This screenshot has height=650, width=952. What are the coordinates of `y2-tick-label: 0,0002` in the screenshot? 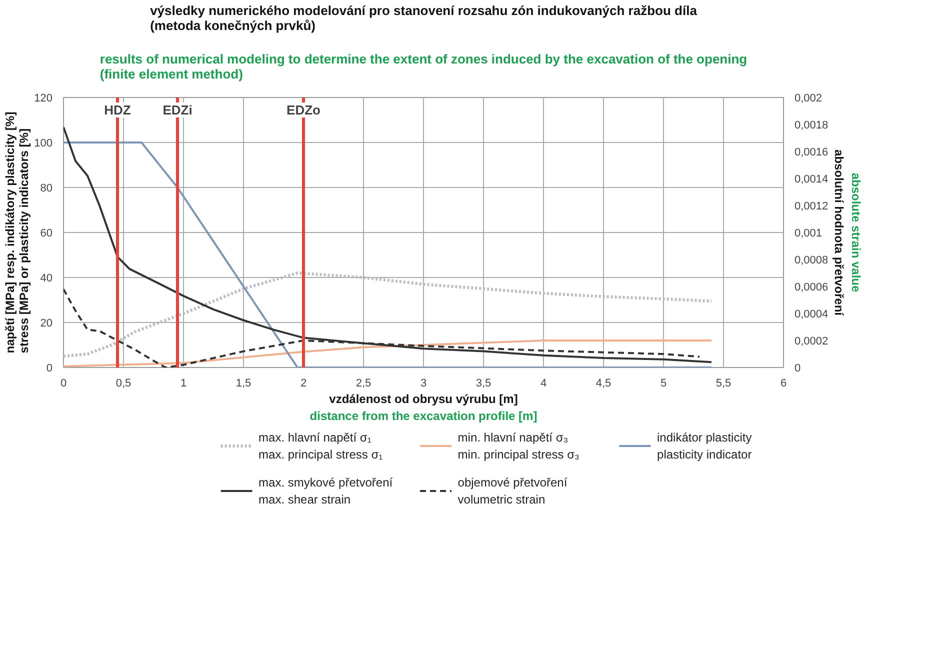 It's located at (811, 342).